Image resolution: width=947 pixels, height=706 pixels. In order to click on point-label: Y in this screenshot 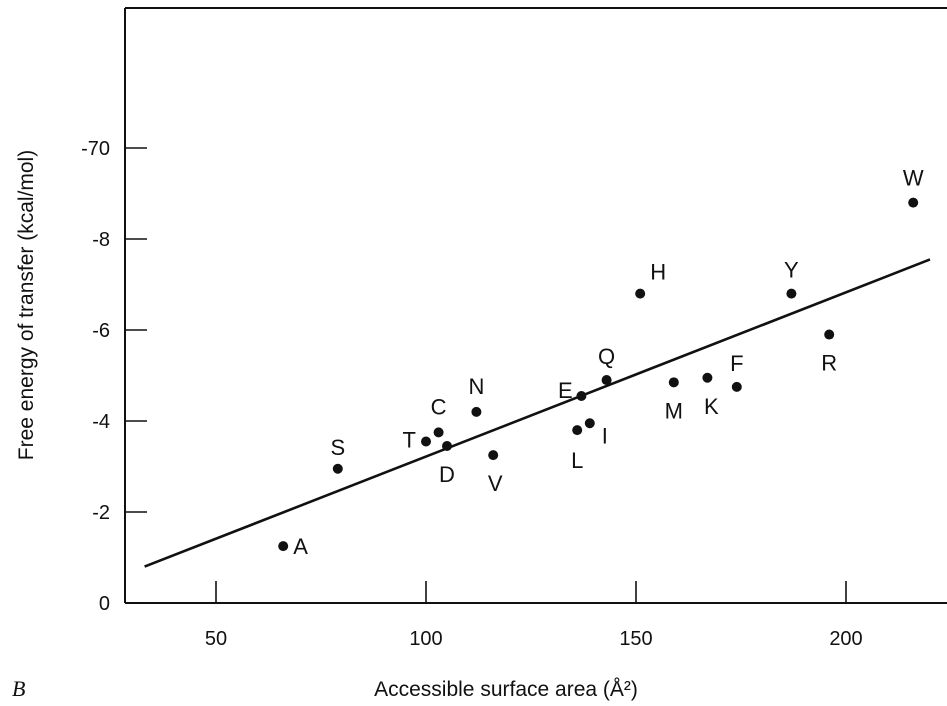, I will do `click(791, 270)`.